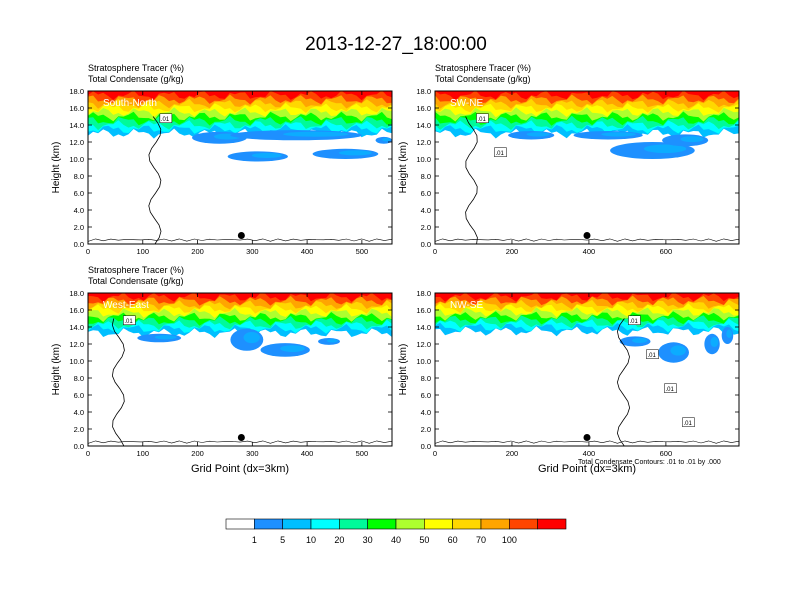  What do you see at coordinates (76, 327) in the screenshot?
I see `y-tick-label: 14.0` at bounding box center [76, 327].